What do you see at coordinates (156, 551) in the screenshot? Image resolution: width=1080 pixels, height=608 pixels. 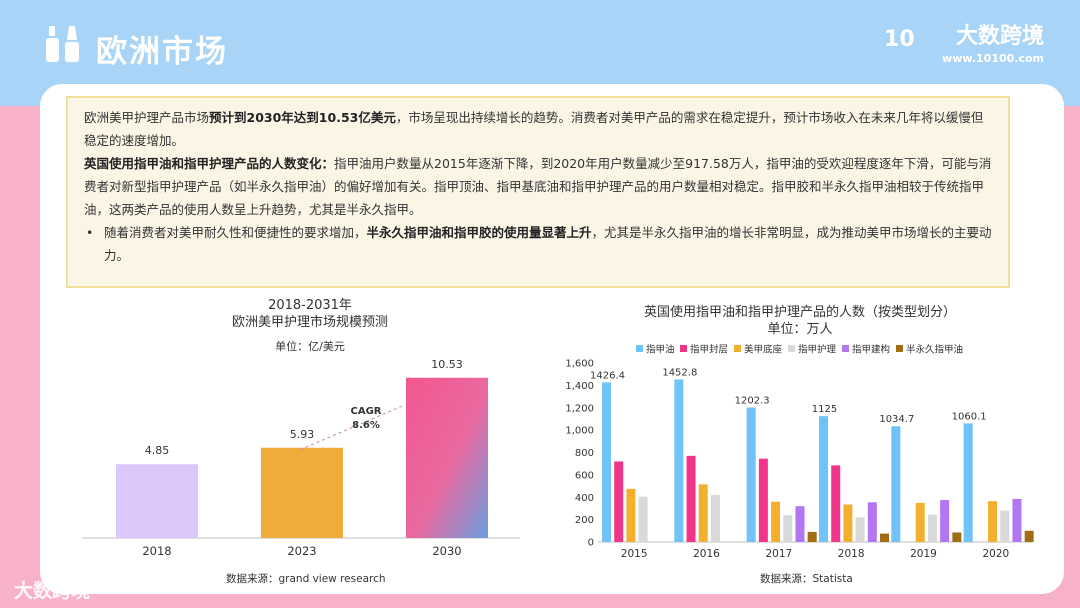 I see `chart1-category-label: 2018` at bounding box center [156, 551].